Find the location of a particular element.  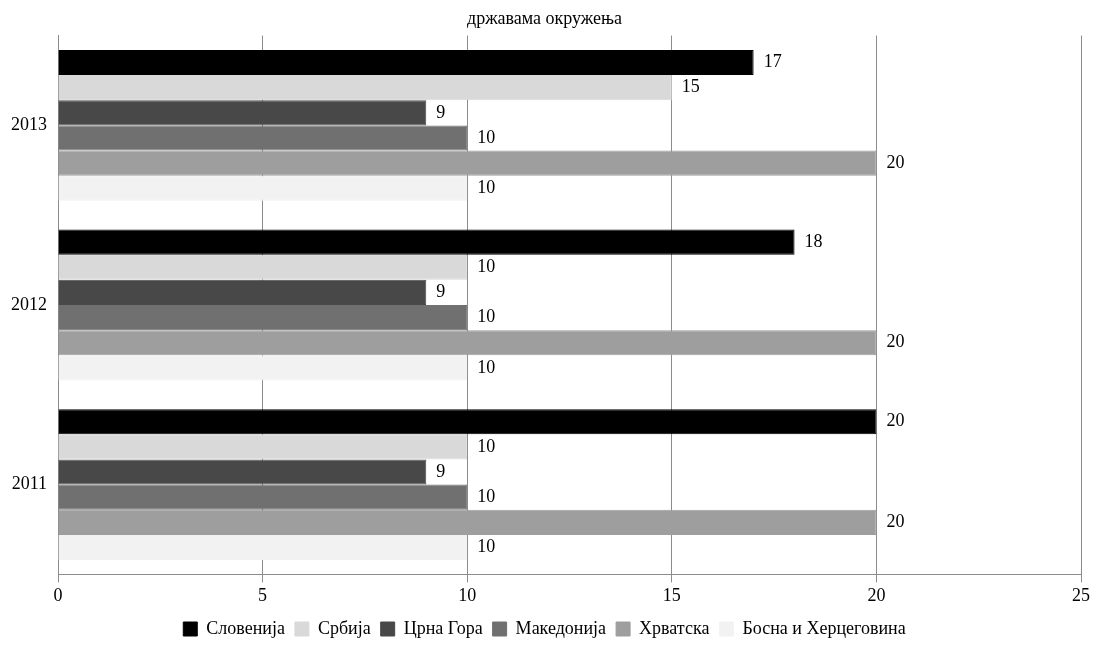

data-label: 15 is located at coordinates (690, 86).